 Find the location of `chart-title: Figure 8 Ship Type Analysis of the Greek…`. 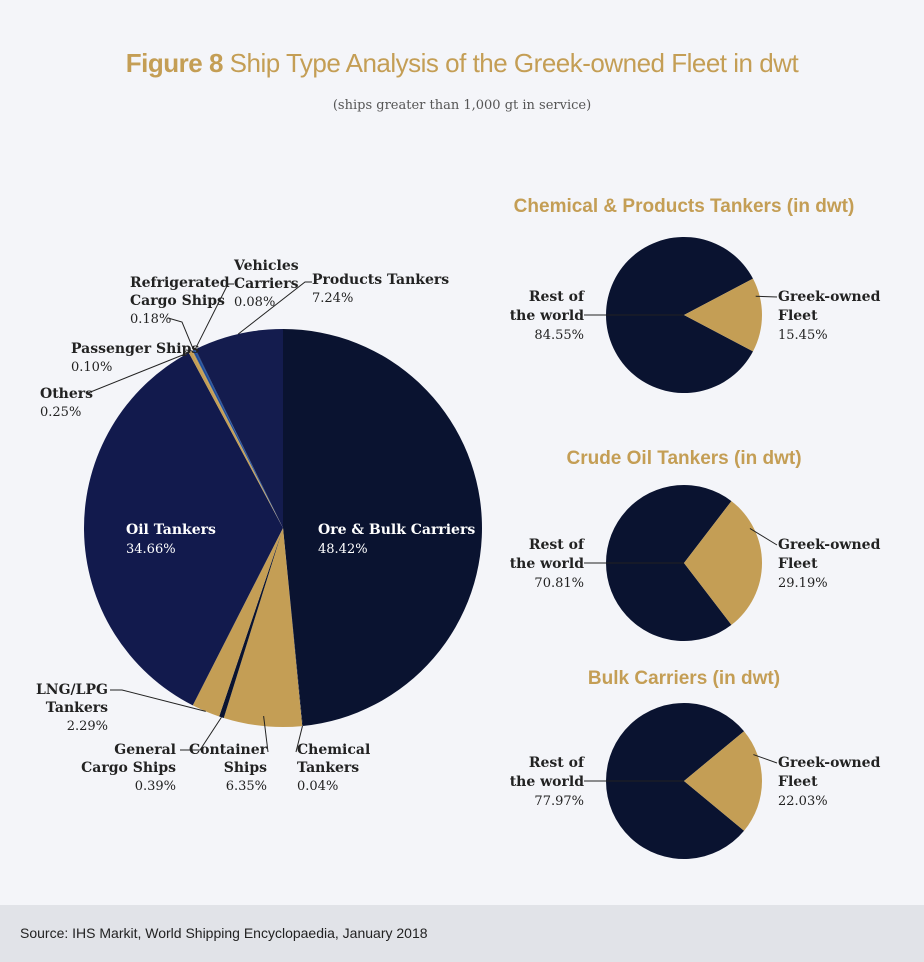

chart-title: Figure 8 Ship Type Analysis of the Greek… is located at coordinates (462, 63).